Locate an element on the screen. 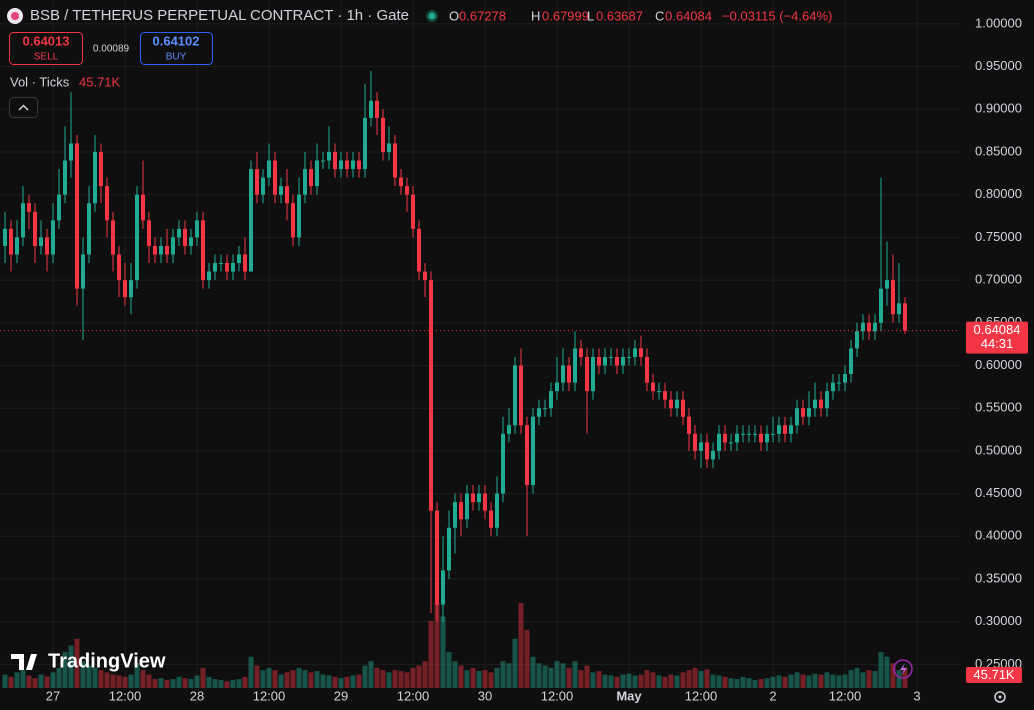  ohlc-value: 0.64084 is located at coordinates (688, 15).